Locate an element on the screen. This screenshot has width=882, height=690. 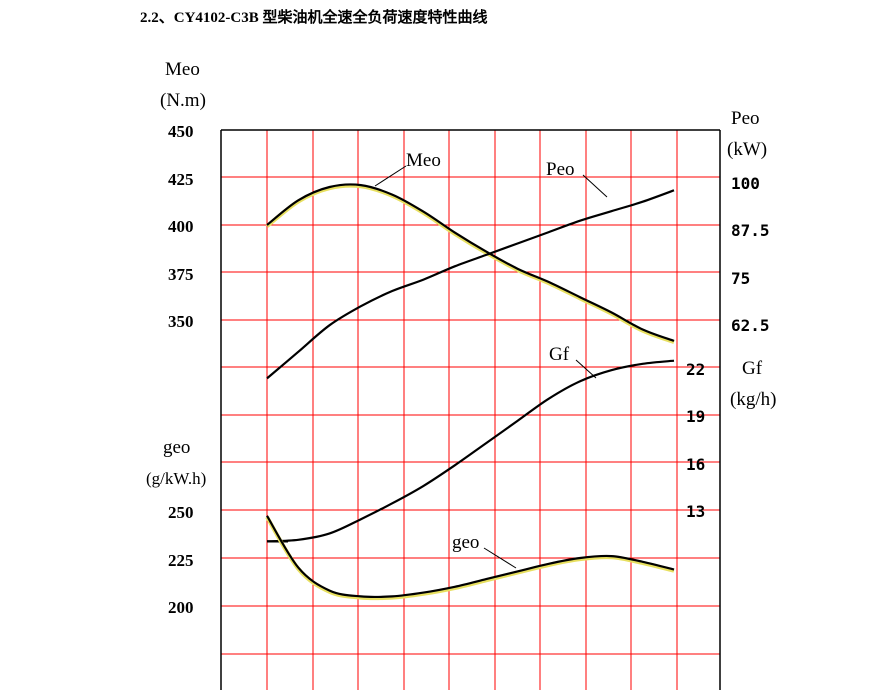
gf-curve-label: Gf is located at coordinates (559, 354).